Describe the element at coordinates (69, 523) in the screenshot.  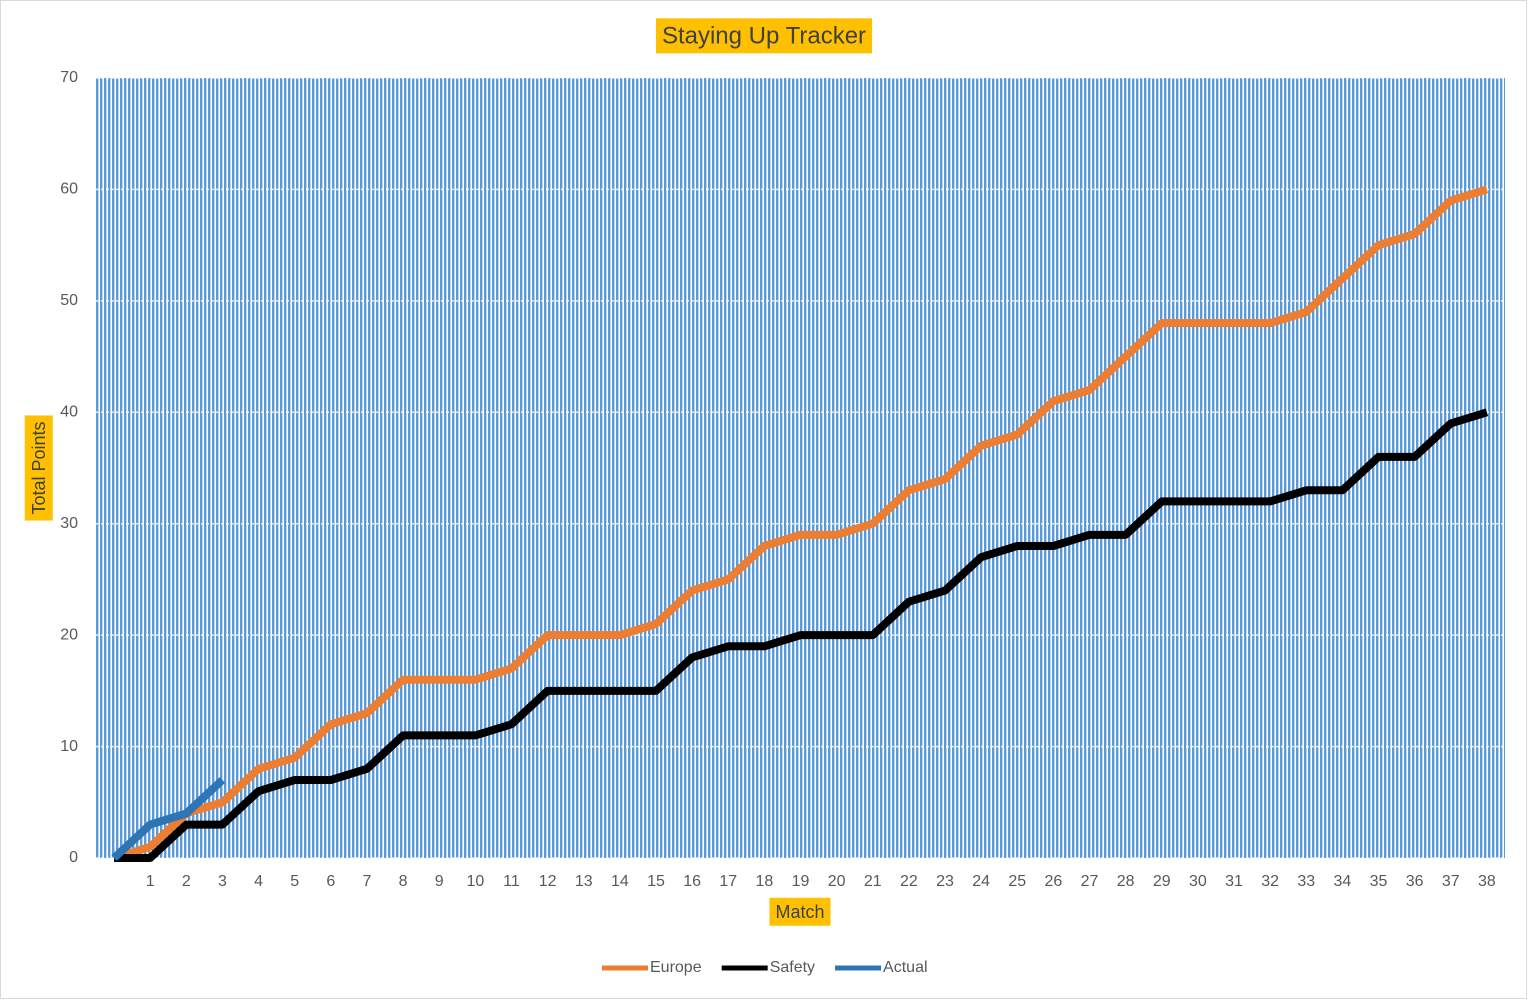
I see `y-tick-label: 30` at that location.